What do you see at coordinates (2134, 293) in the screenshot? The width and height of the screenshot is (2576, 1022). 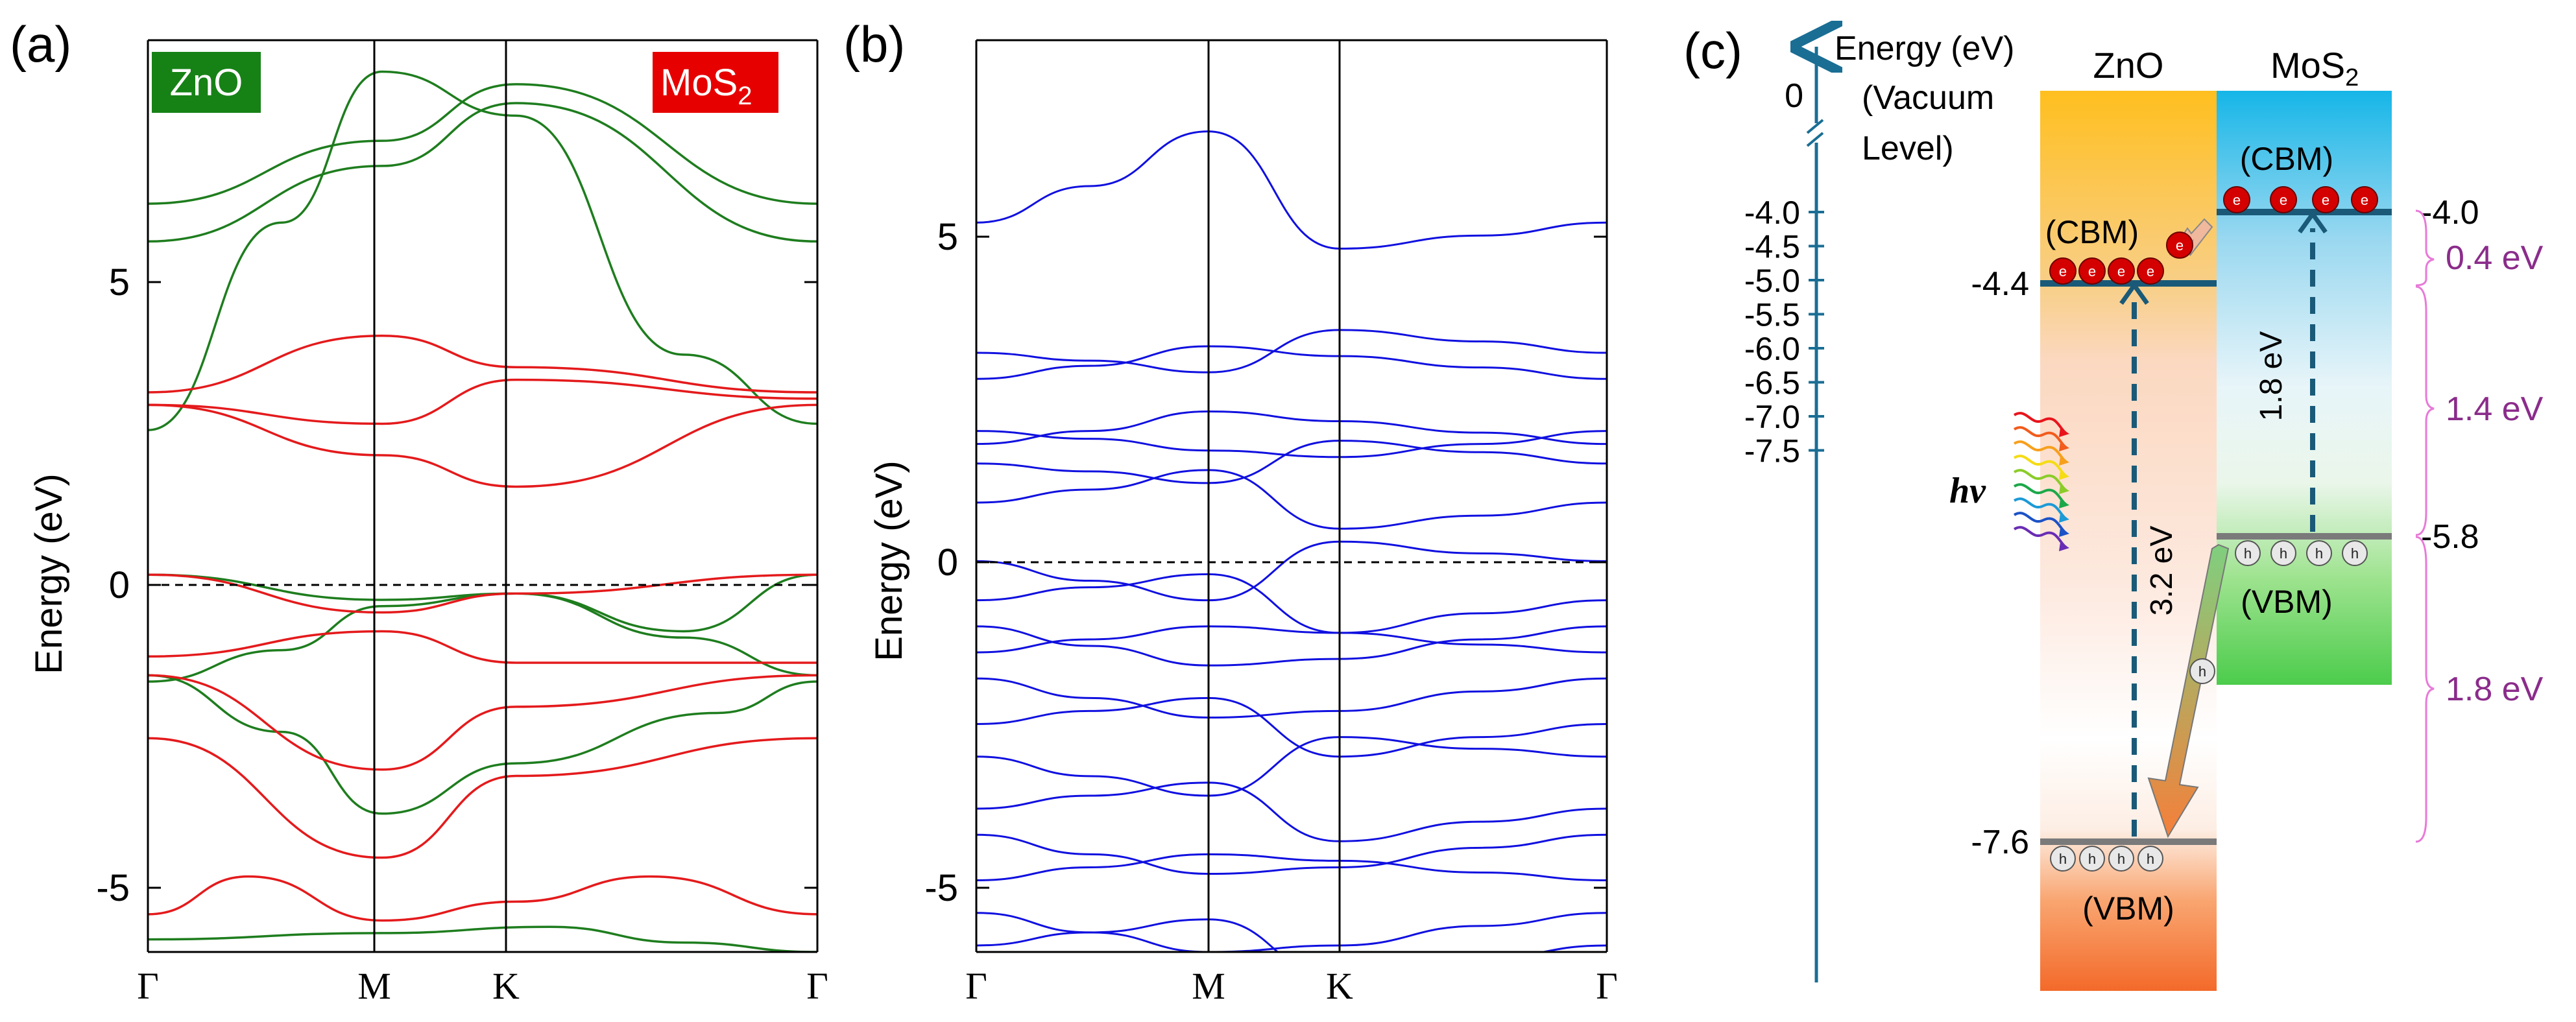 I see `zno-excitation-arrowhead` at bounding box center [2134, 293].